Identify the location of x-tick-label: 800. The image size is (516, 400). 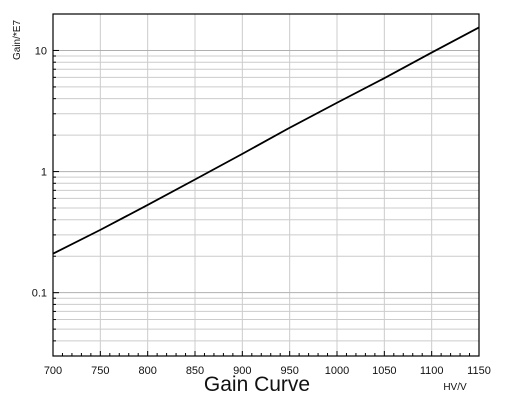
(147, 371).